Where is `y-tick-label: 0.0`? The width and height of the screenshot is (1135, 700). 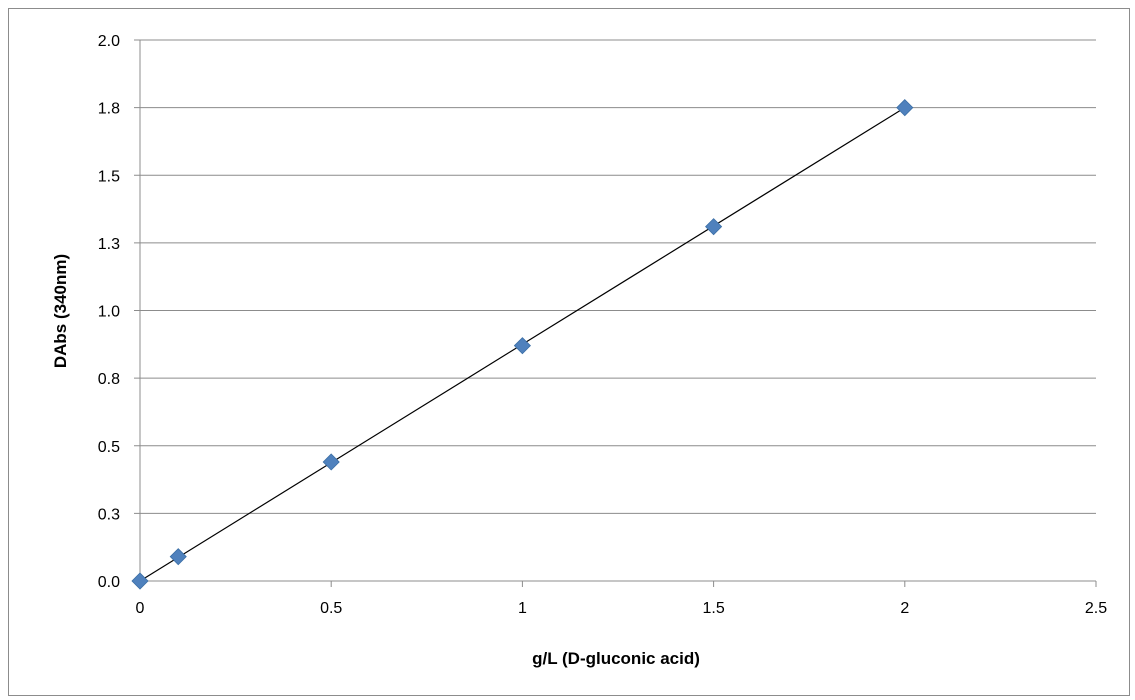 y-tick-label: 0.0 is located at coordinates (109, 582).